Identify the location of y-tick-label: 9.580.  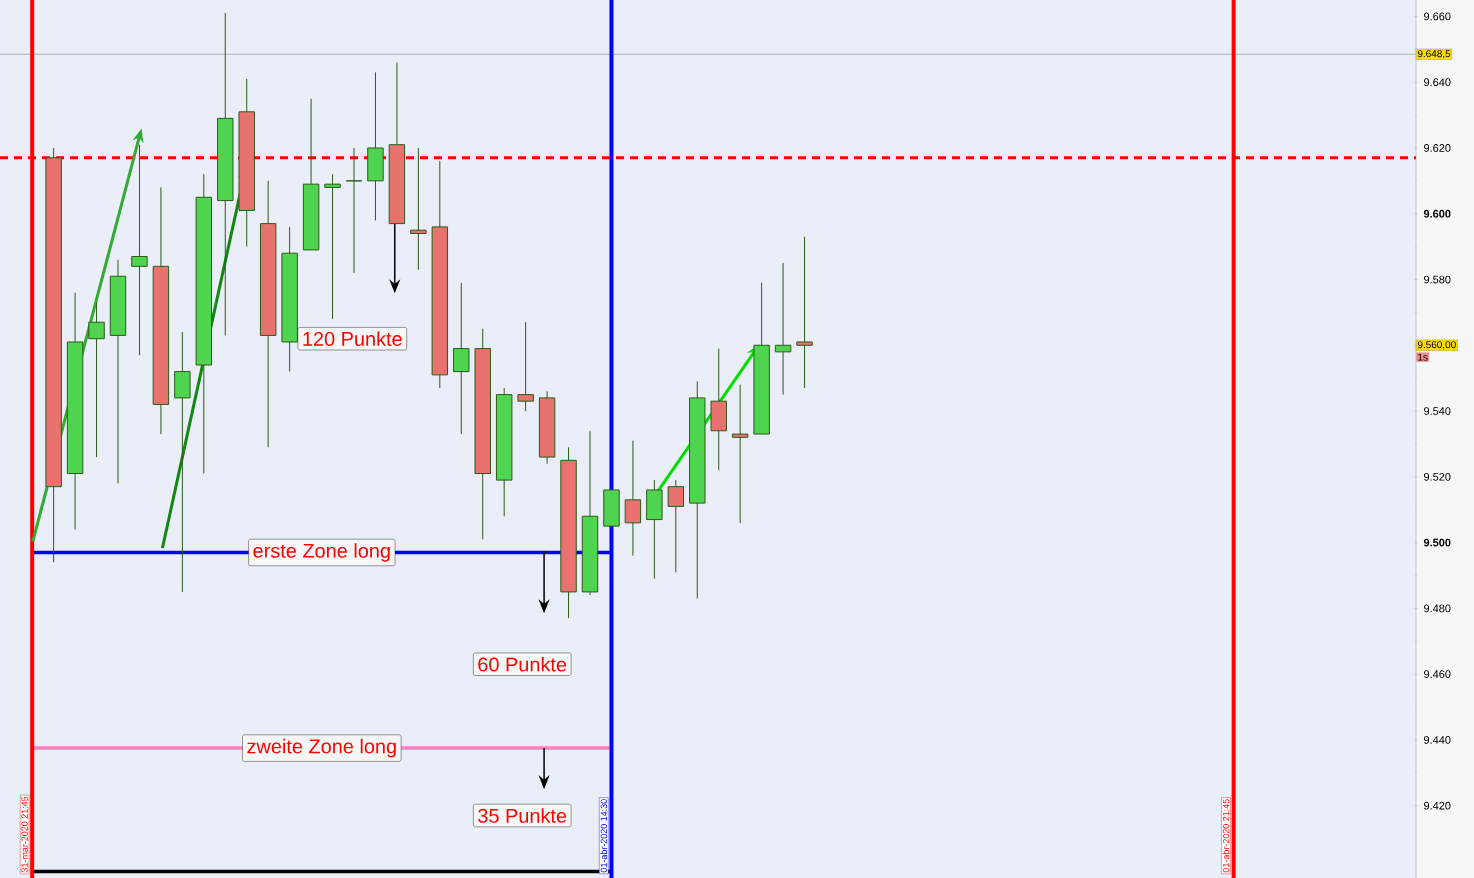
(1437, 279).